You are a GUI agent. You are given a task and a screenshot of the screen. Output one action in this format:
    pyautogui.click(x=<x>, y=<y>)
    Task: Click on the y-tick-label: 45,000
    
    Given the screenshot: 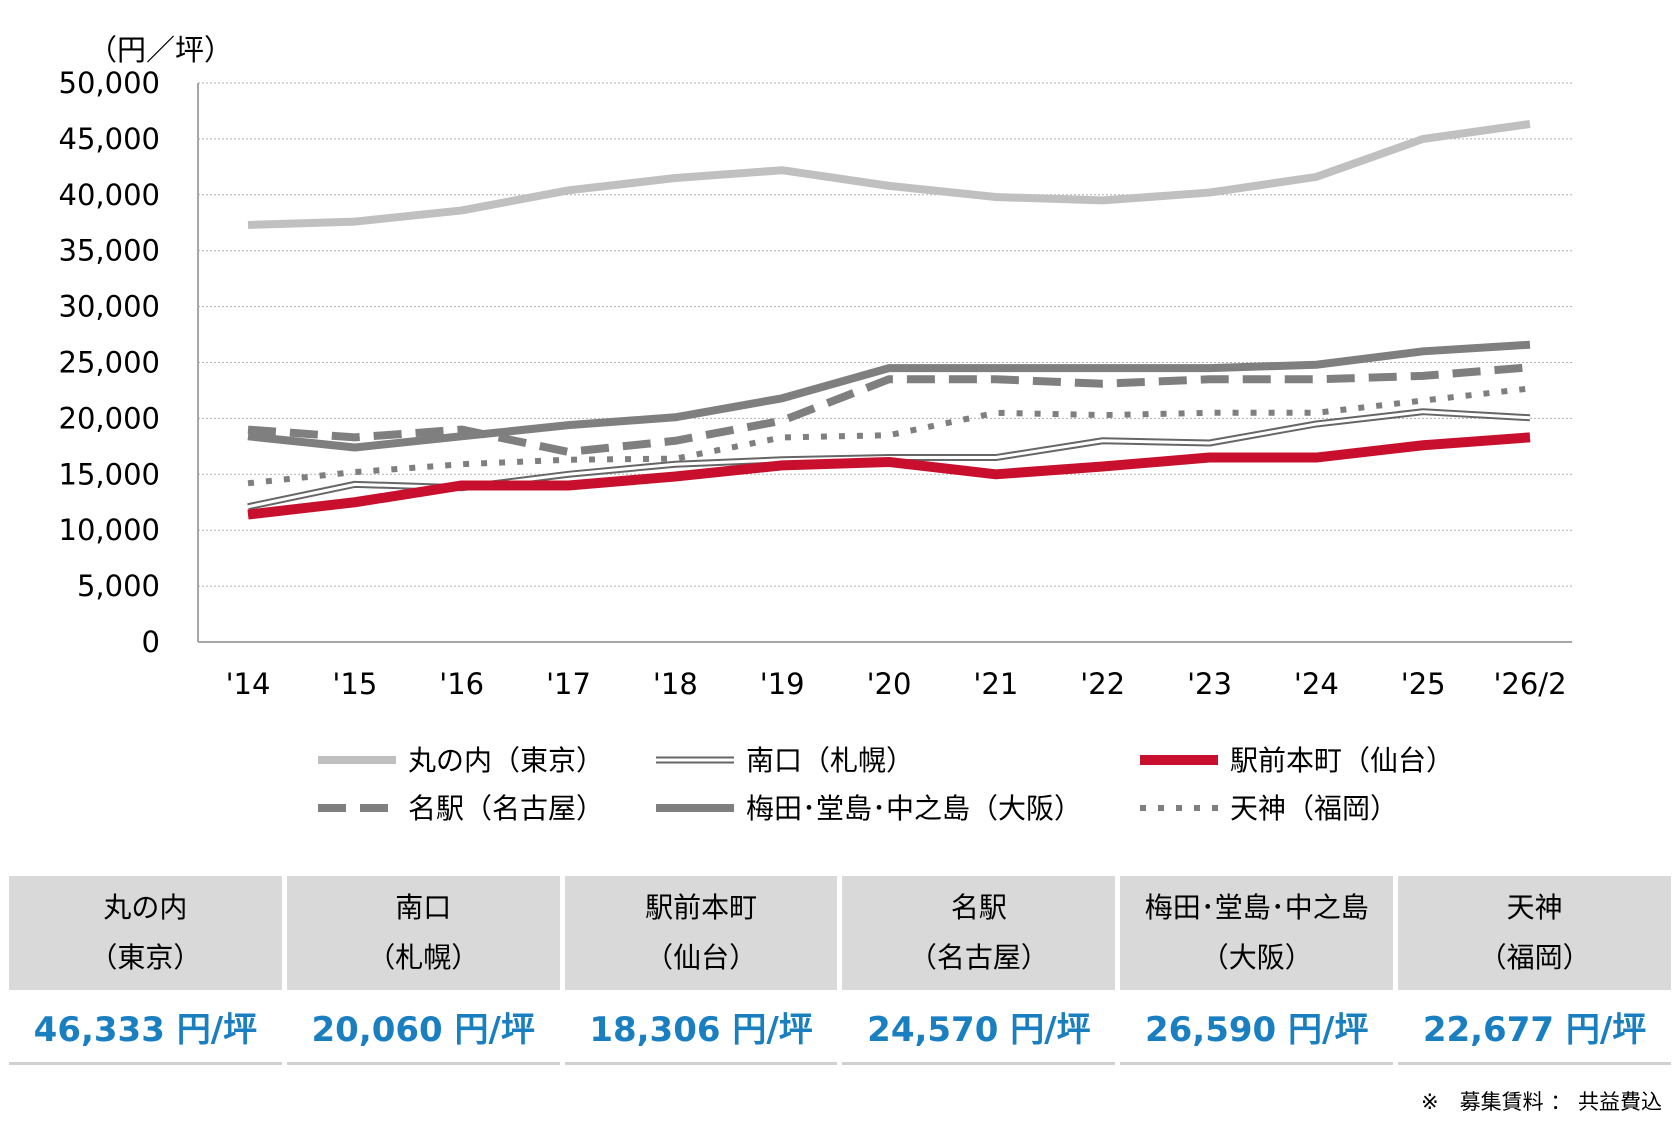 What is the action you would take?
    pyautogui.click(x=109, y=139)
    